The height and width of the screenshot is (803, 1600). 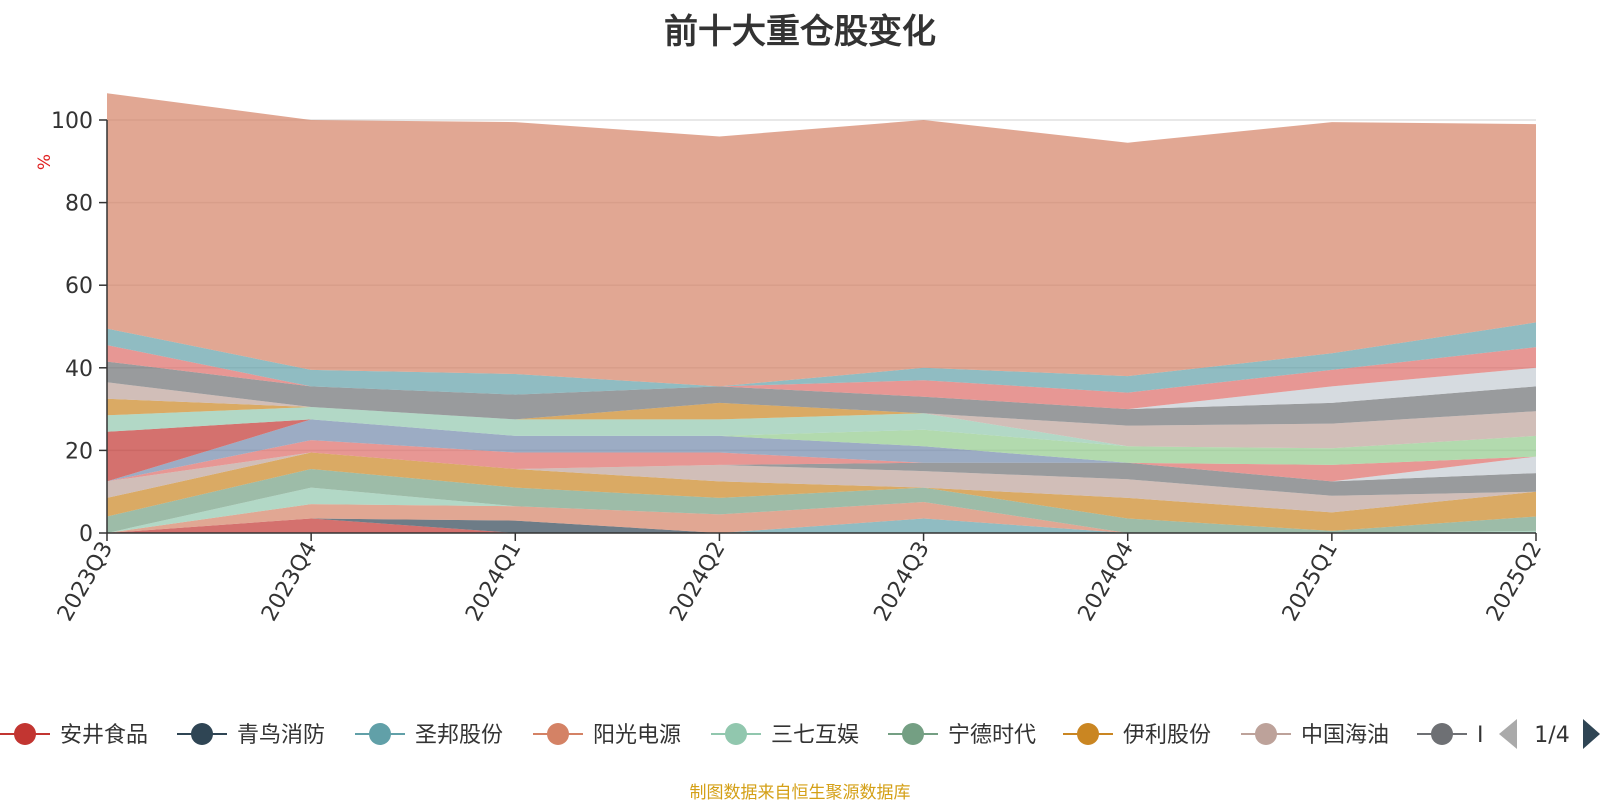 What do you see at coordinates (1310, 582) in the screenshot?
I see `x-tick-label-7: 2025Q1` at bounding box center [1310, 582].